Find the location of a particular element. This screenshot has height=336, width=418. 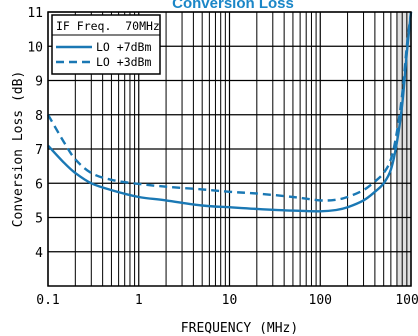

x-tick-label: 100 is located at coordinates (320, 300).